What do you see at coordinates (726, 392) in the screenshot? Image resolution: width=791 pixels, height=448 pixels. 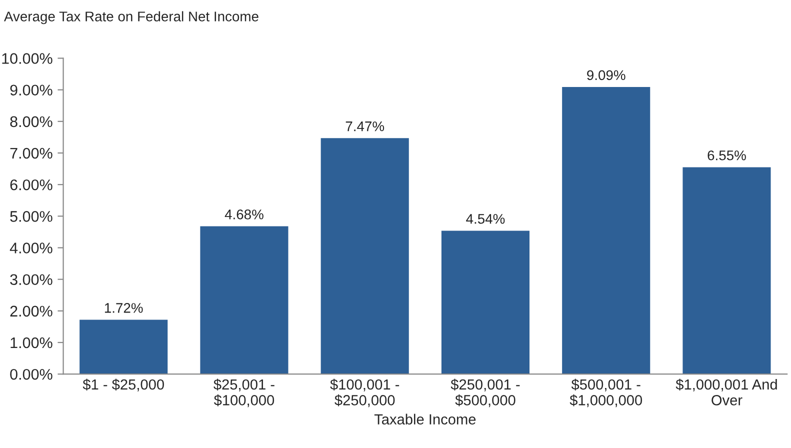 I see `x-tick-label: $1,000,001 And Over` at bounding box center [726, 392].